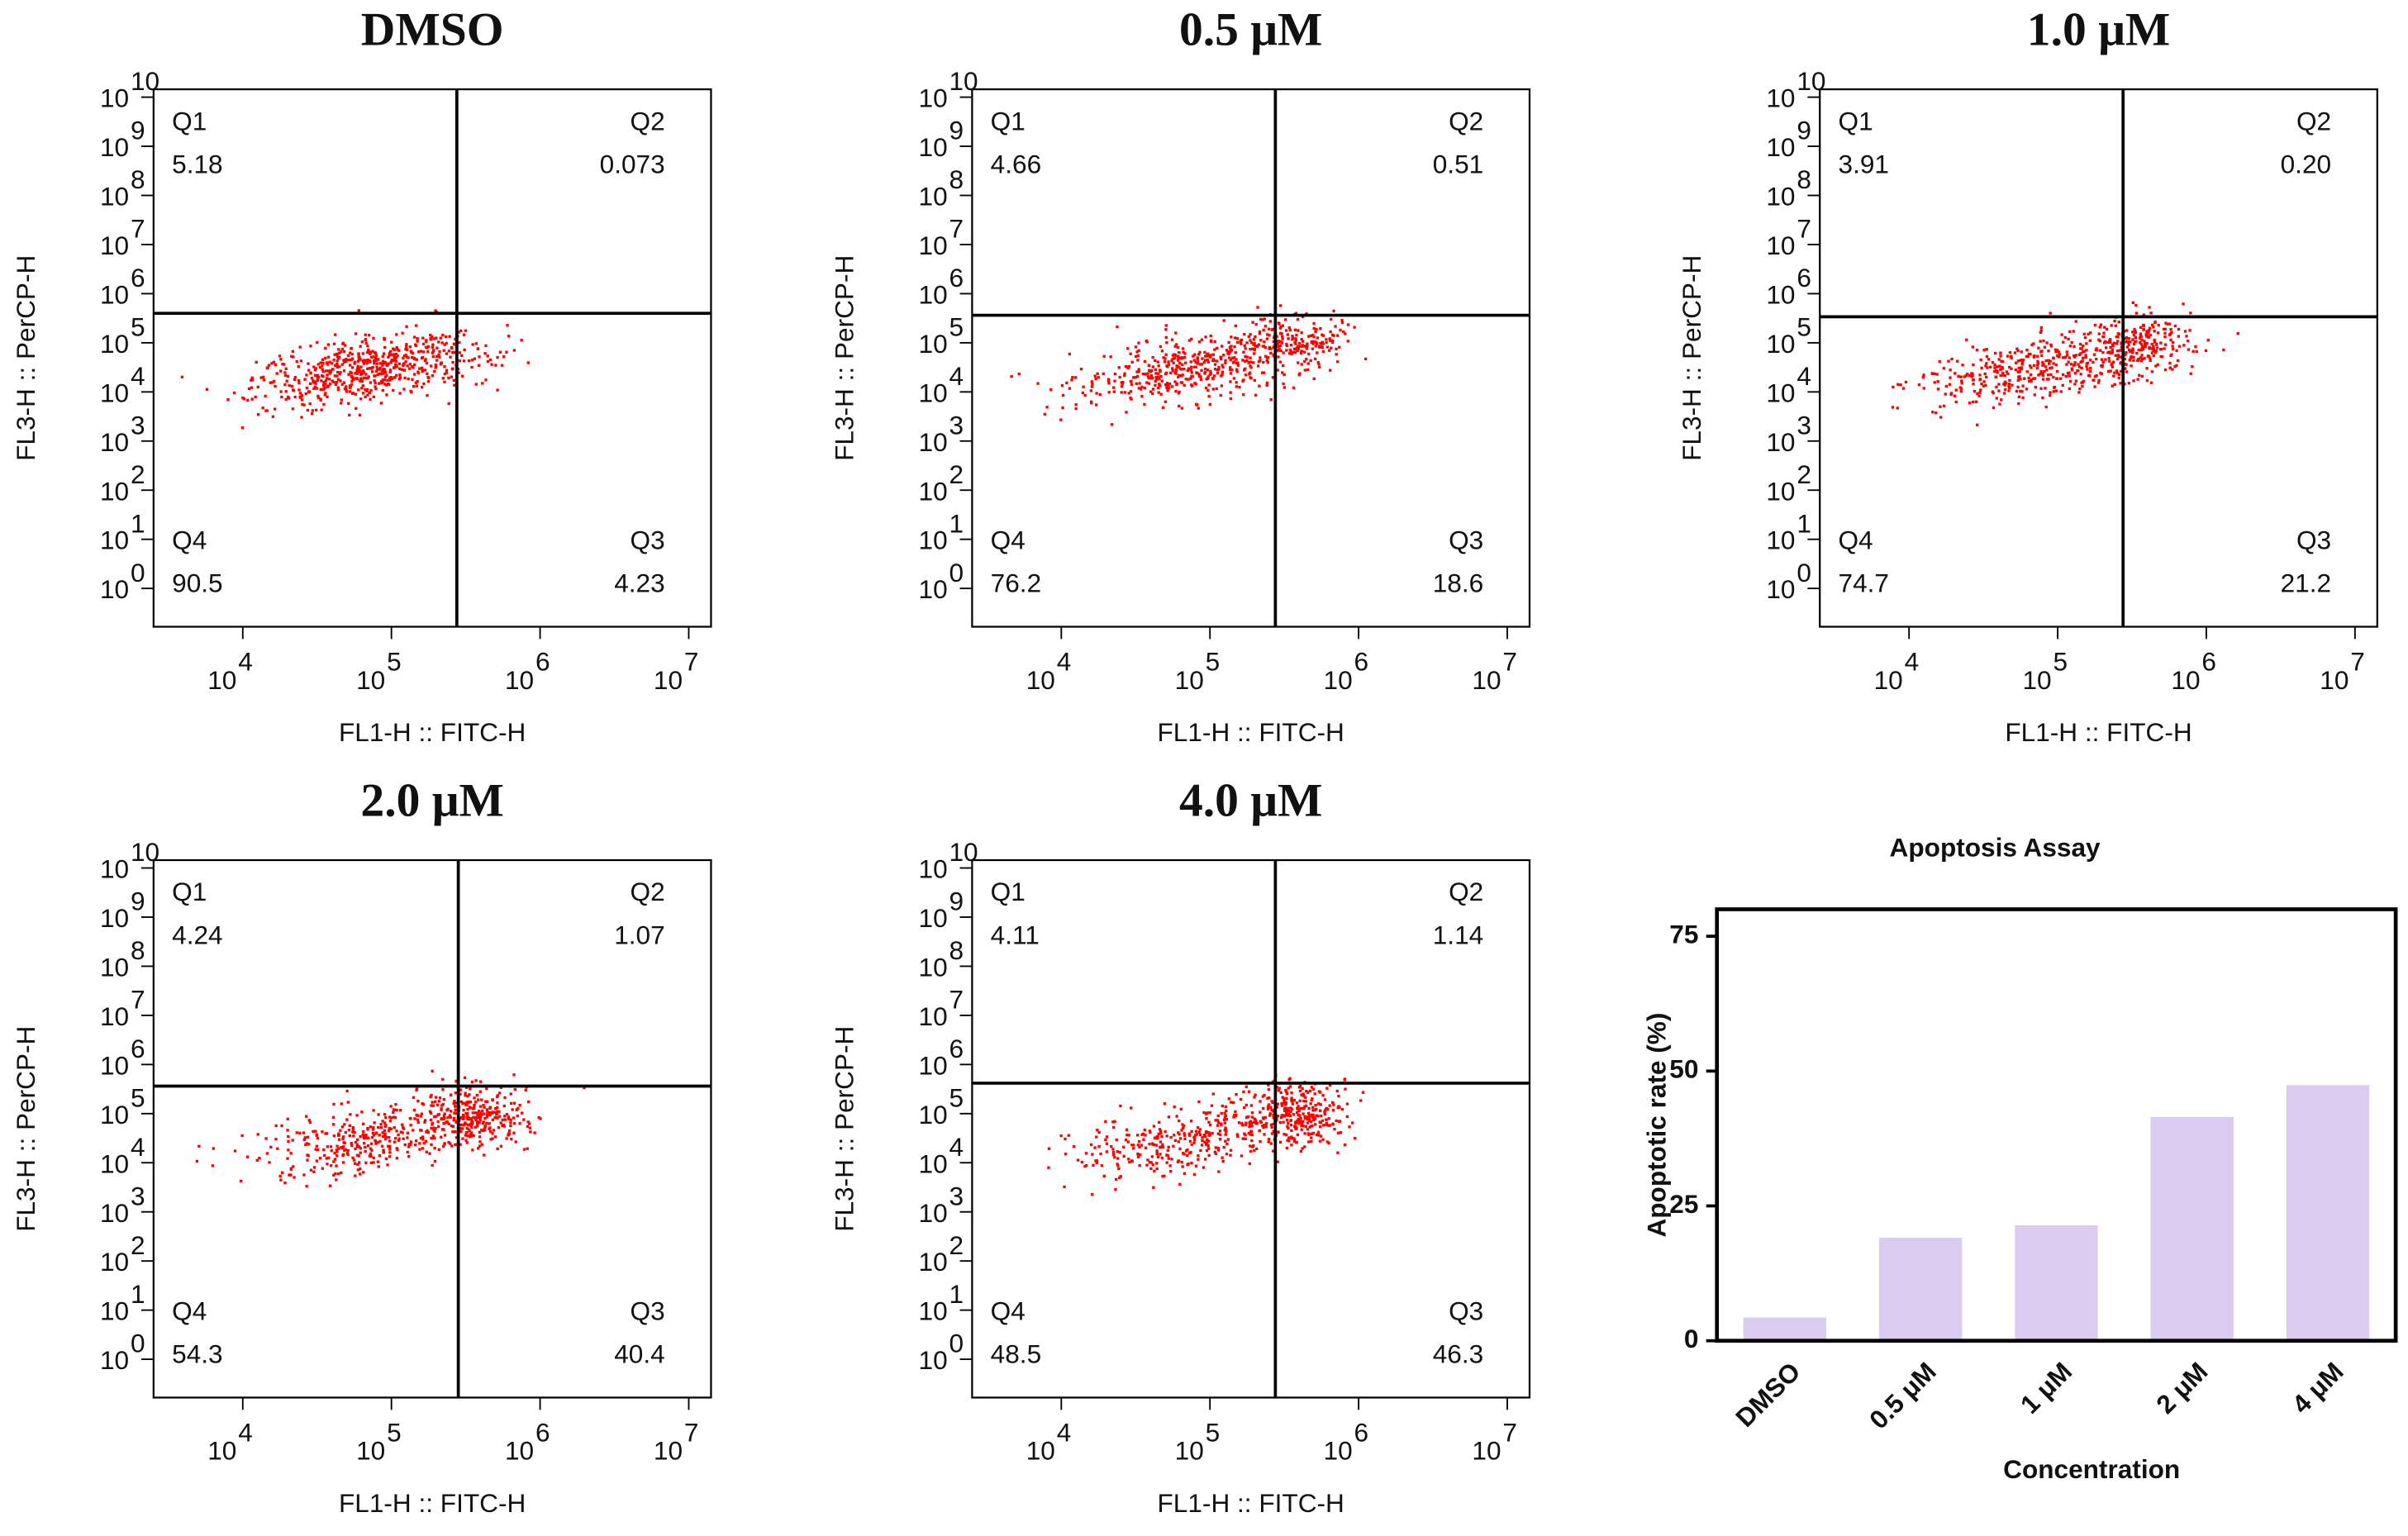 The image size is (2408, 1536). What do you see at coordinates (1803, 572) in the screenshot?
I see `y-tick-exponent: 0` at bounding box center [1803, 572].